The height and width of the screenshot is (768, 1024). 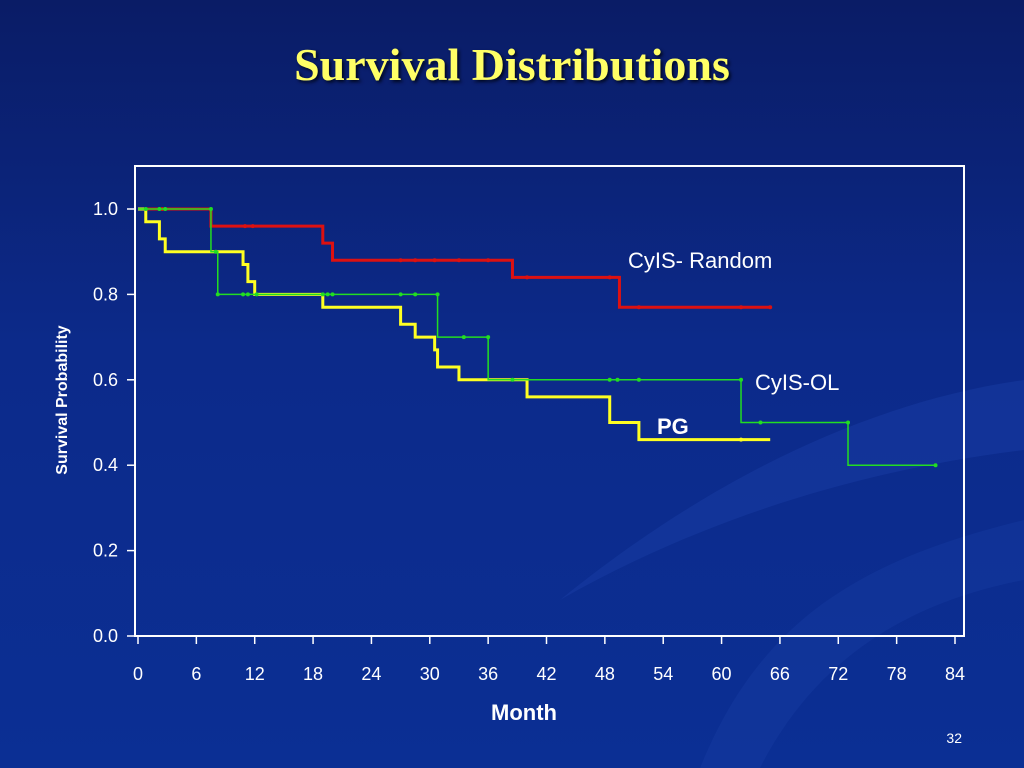 I want to click on x-tick-label: 42, so click(x=546, y=674).